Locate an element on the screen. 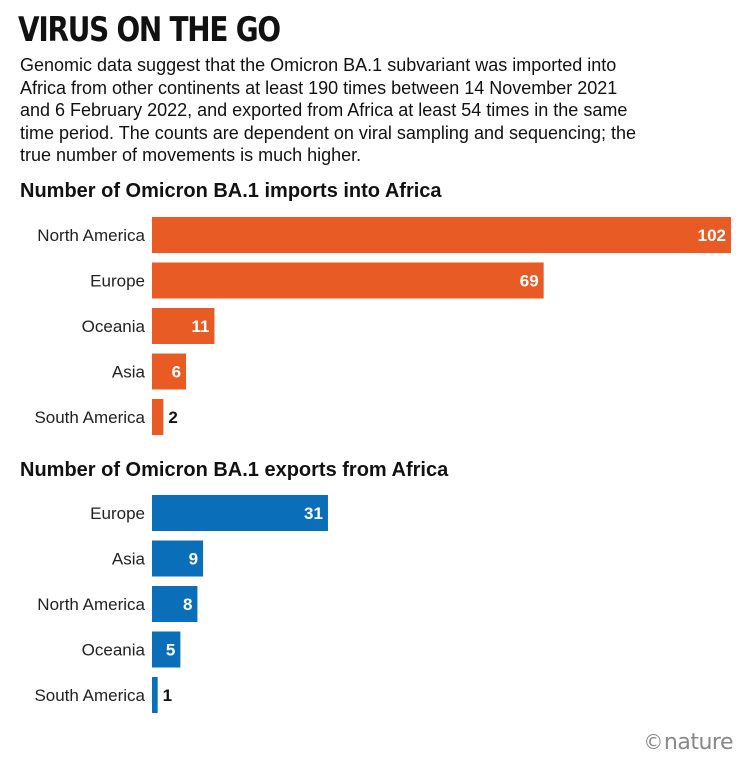  import-category-label-south-america: South America is located at coordinates (89, 417).